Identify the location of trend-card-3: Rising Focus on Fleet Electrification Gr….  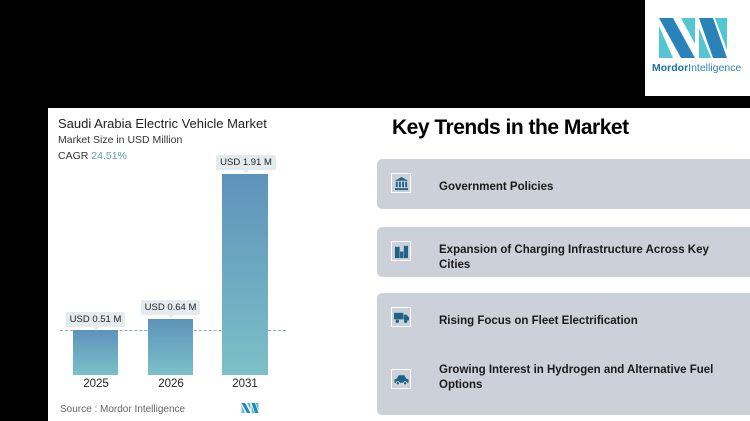
(563, 354).